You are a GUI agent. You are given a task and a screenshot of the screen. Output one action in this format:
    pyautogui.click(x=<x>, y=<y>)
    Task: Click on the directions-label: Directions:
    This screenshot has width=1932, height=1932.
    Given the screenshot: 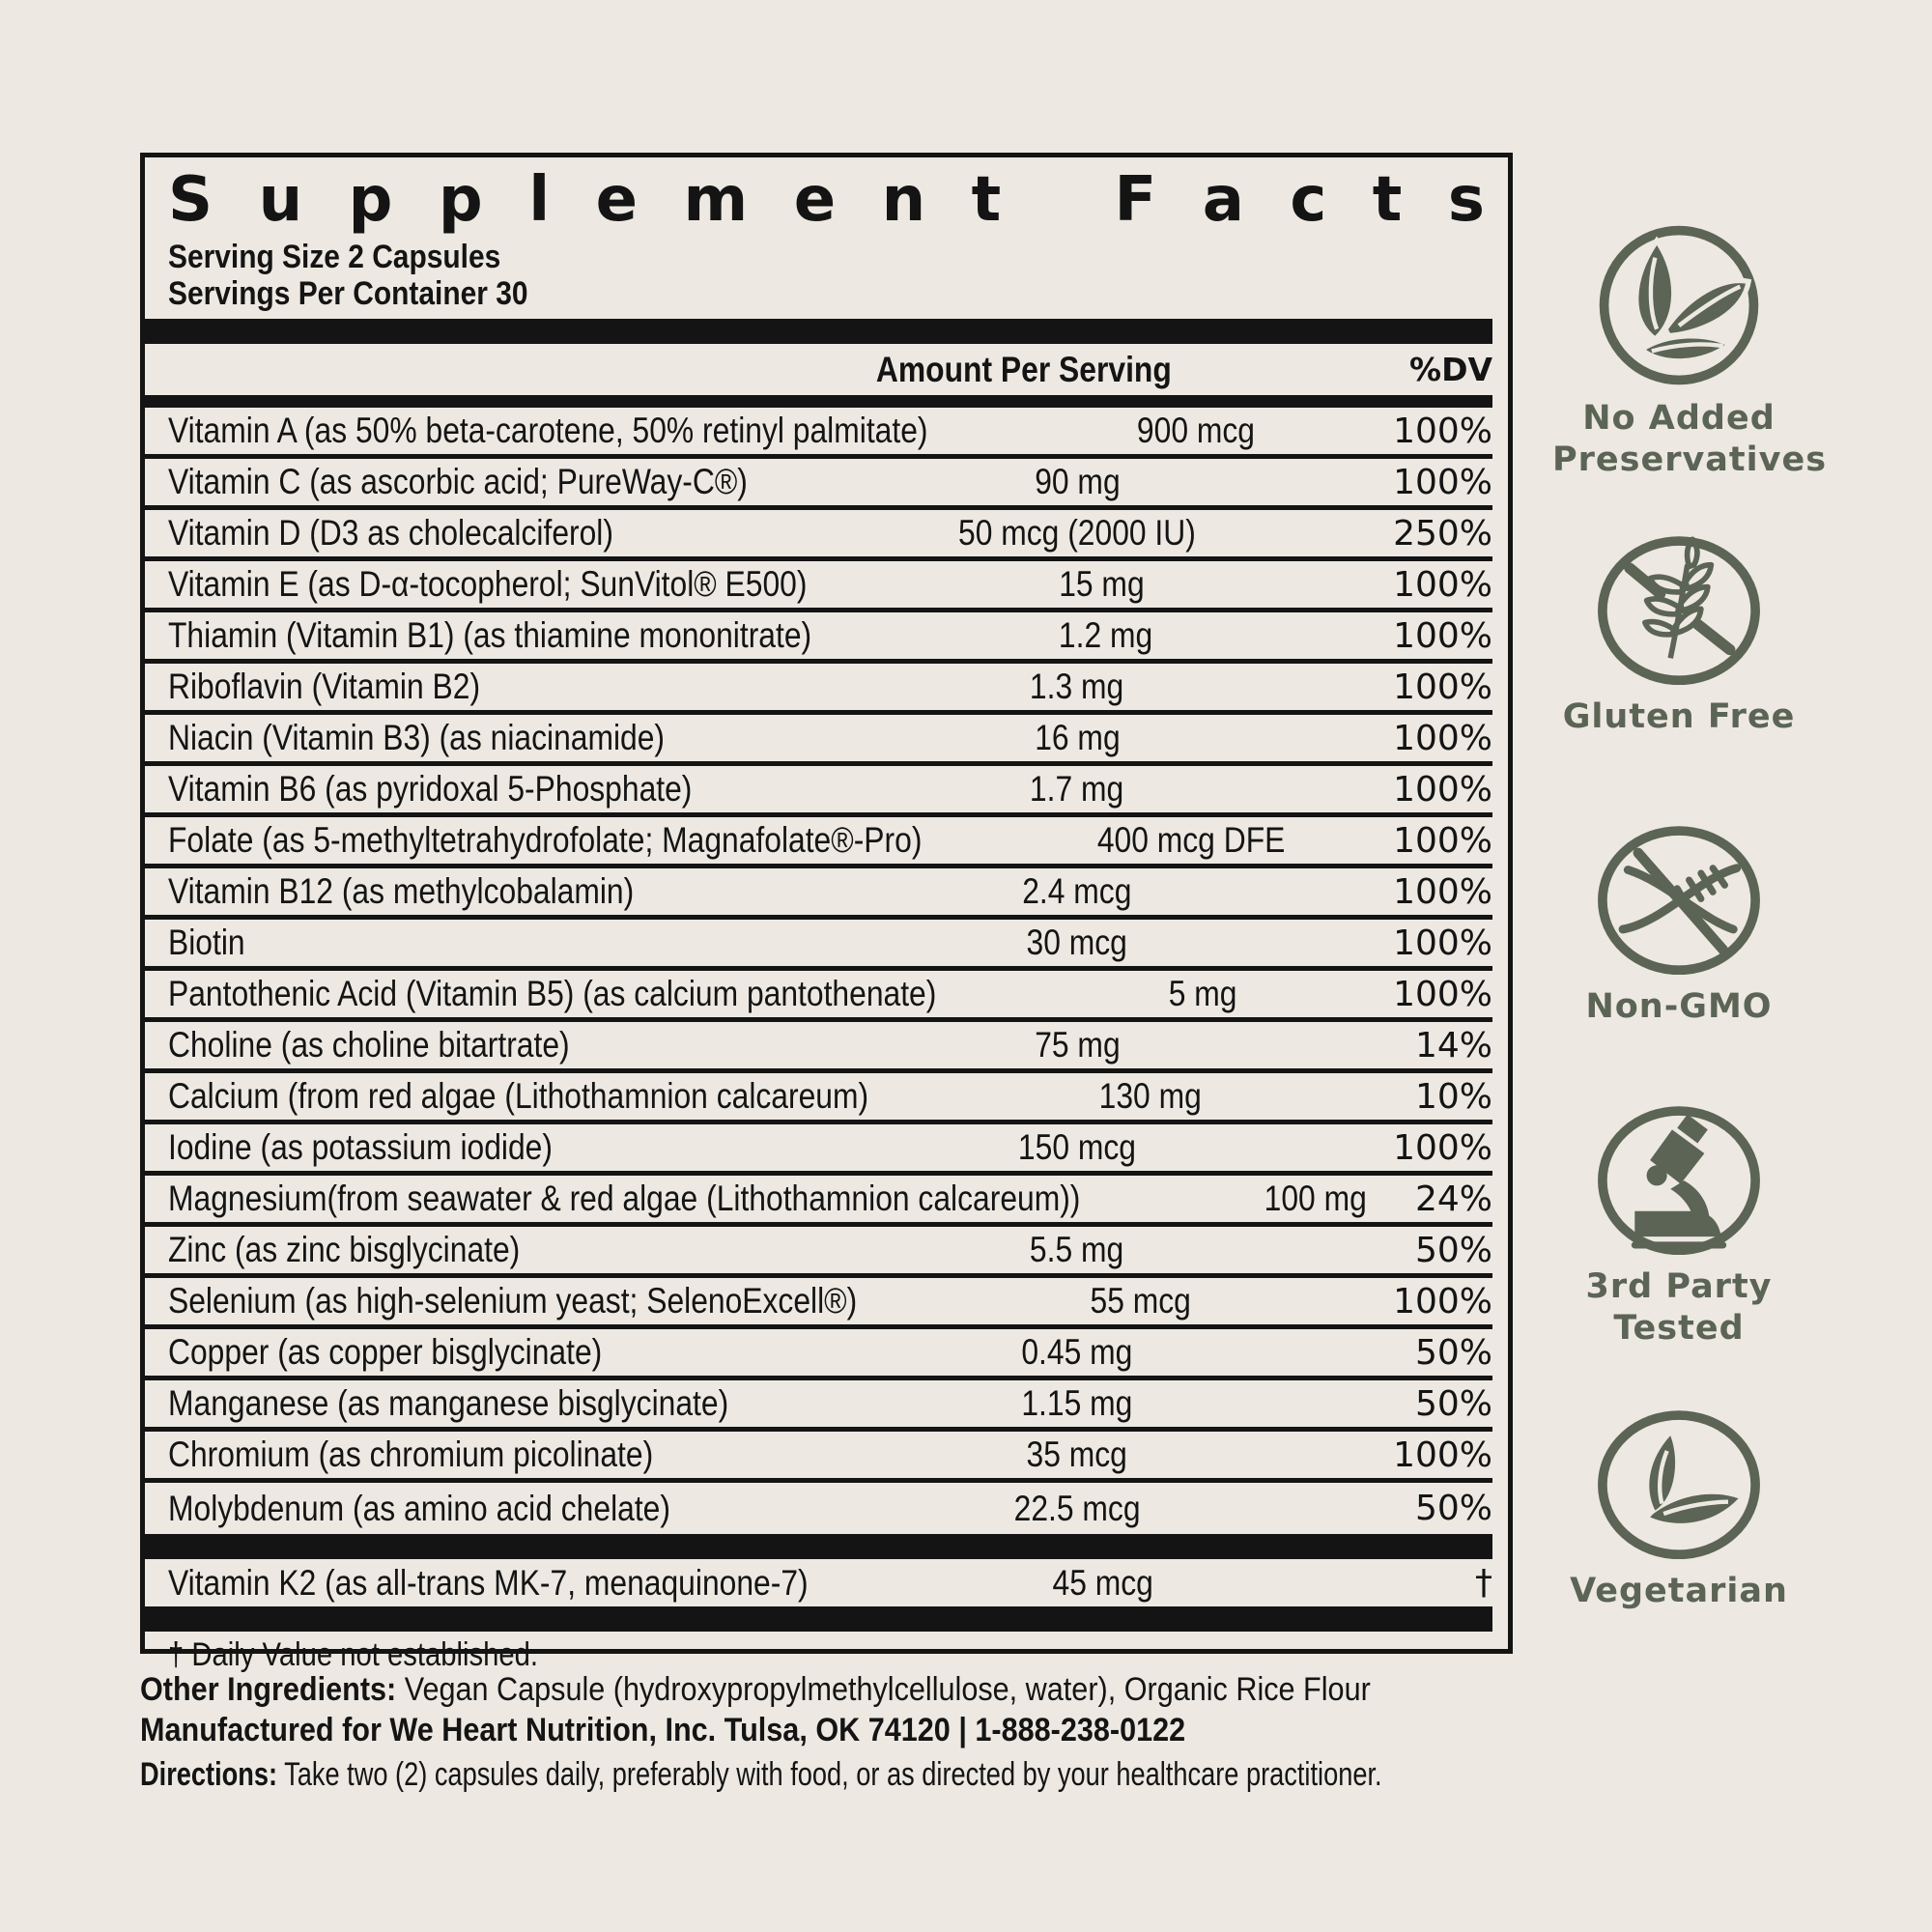 What is the action you would take?
    pyautogui.click(x=209, y=1774)
    